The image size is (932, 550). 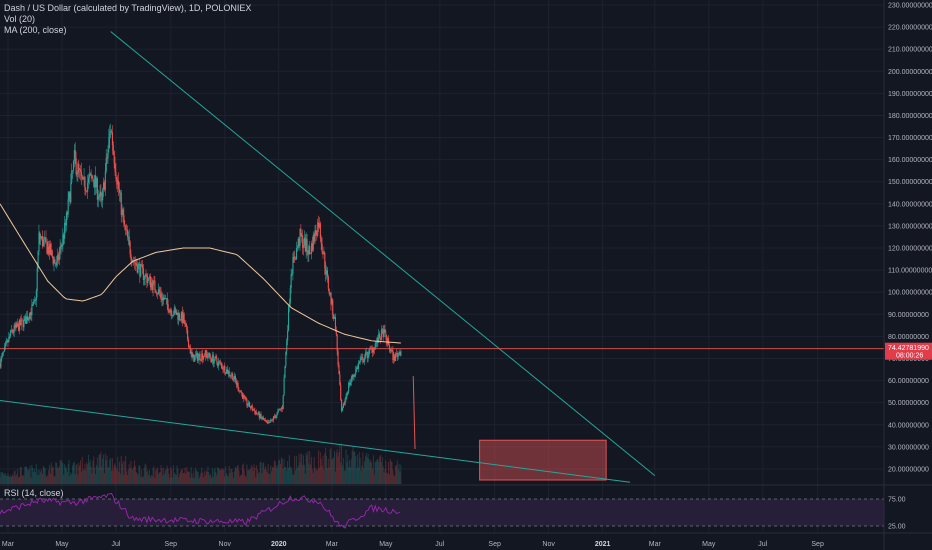 What do you see at coordinates (34, 493) in the screenshot?
I see `rsi-legend: RSI (14, close)` at bounding box center [34, 493].